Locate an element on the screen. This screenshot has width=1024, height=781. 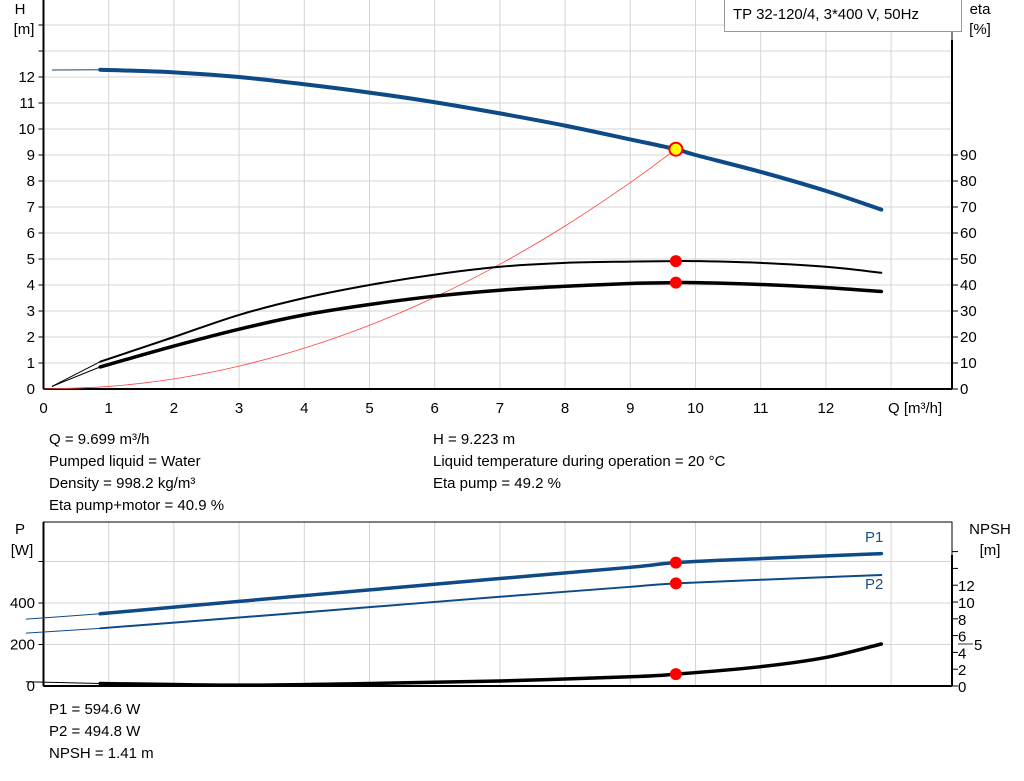
p2-curve is located at coordinates (491, 601).